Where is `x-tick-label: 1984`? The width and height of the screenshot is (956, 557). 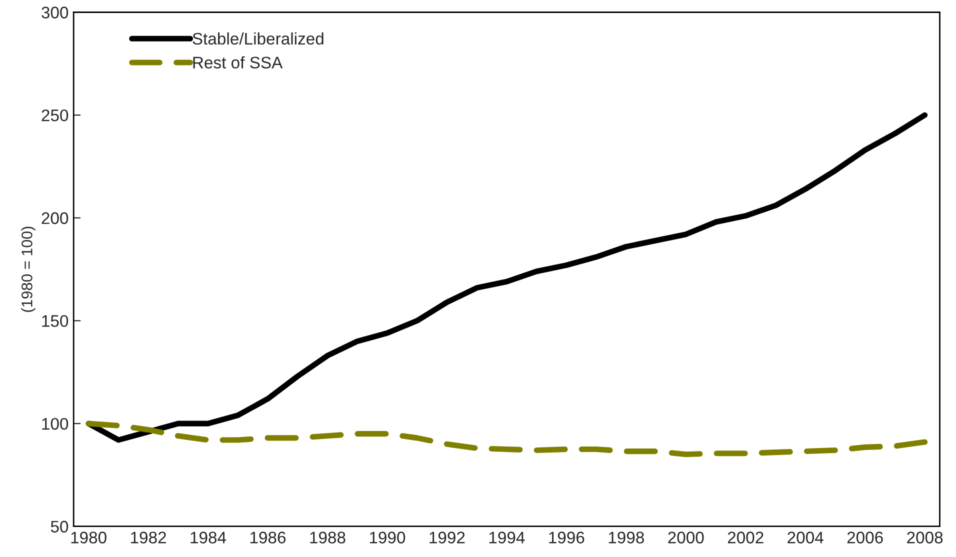
x-tick-label: 1984 is located at coordinates (208, 538).